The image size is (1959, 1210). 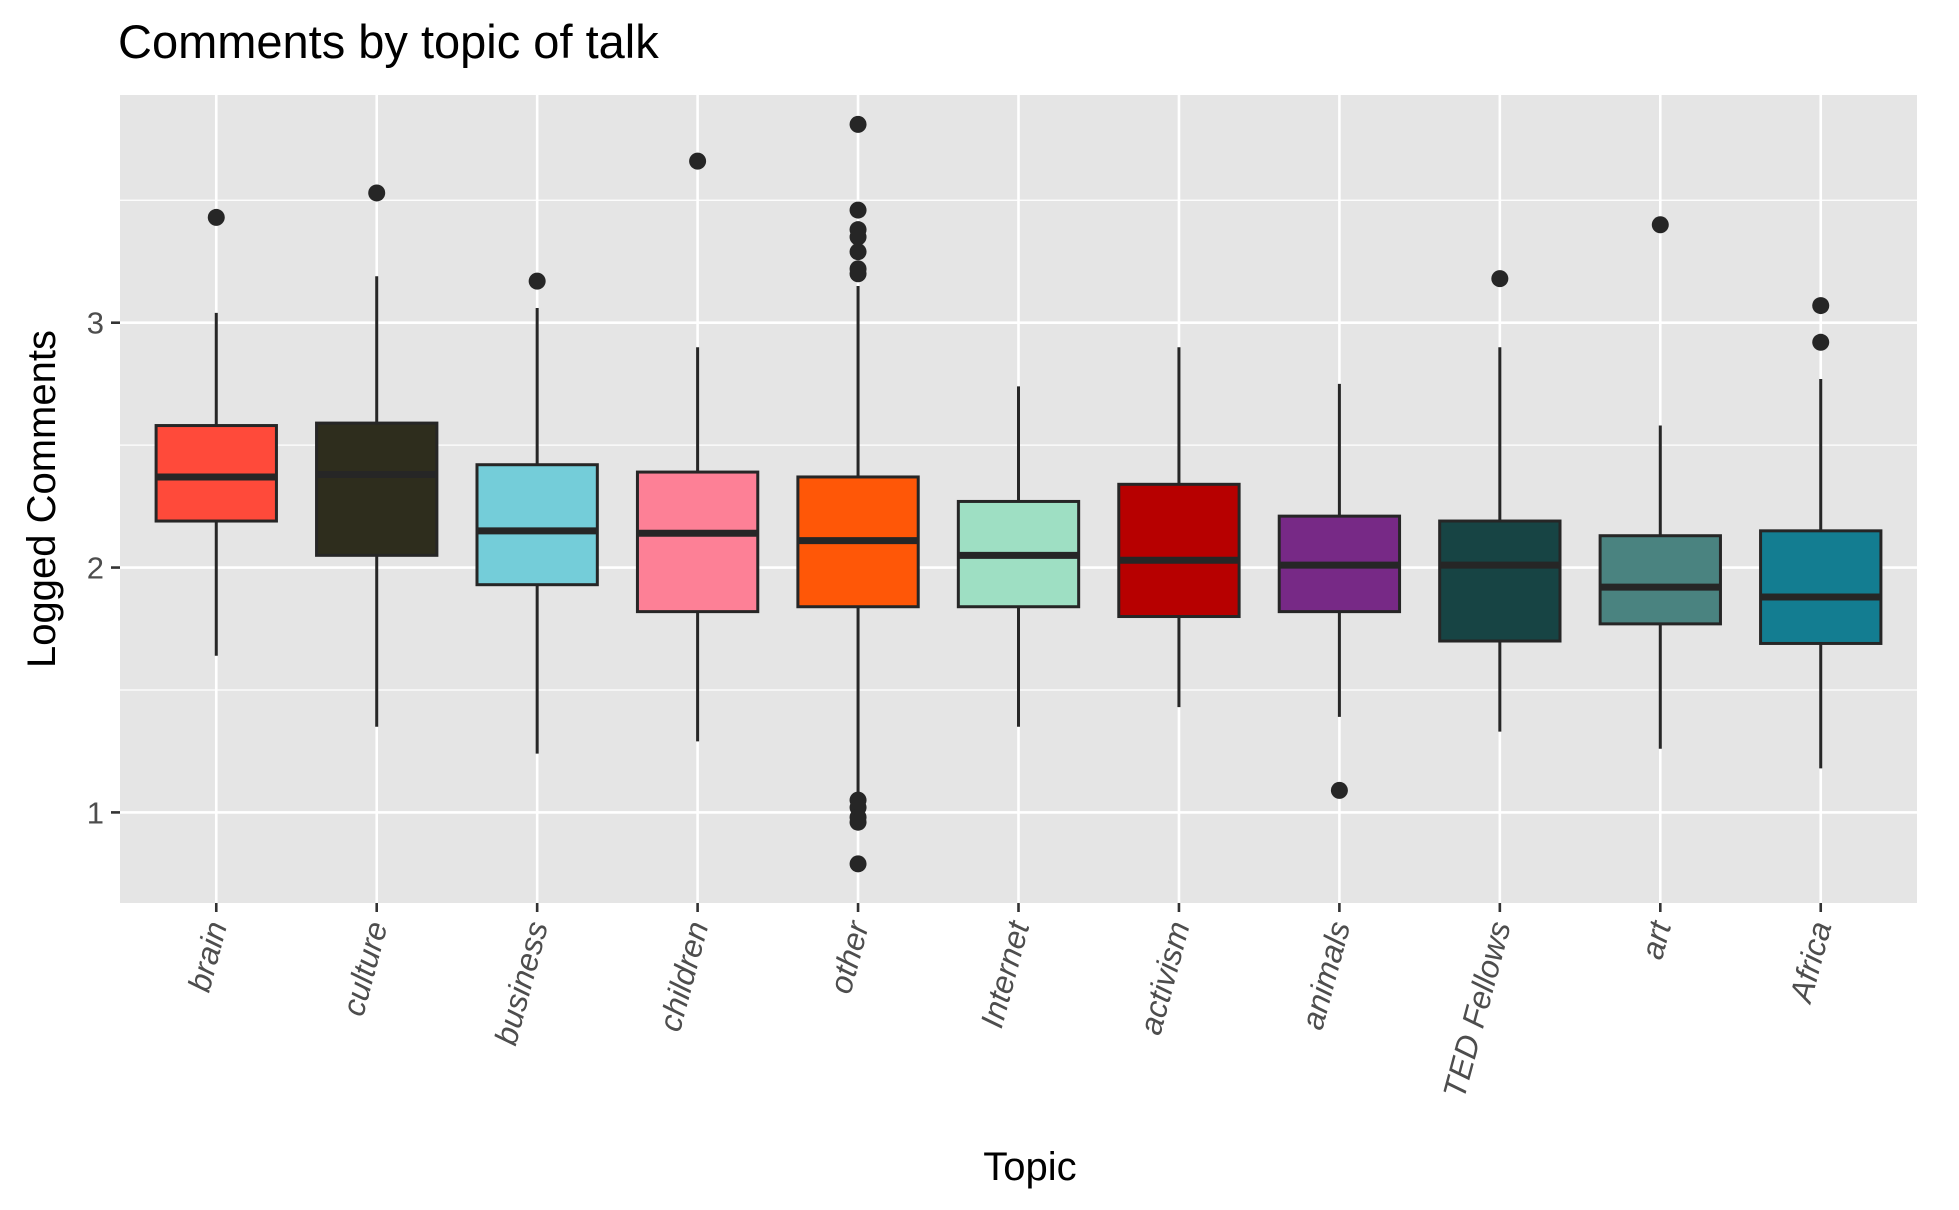 I want to click on x-tick-label: TED Fellows, so click(x=1477, y=1009).